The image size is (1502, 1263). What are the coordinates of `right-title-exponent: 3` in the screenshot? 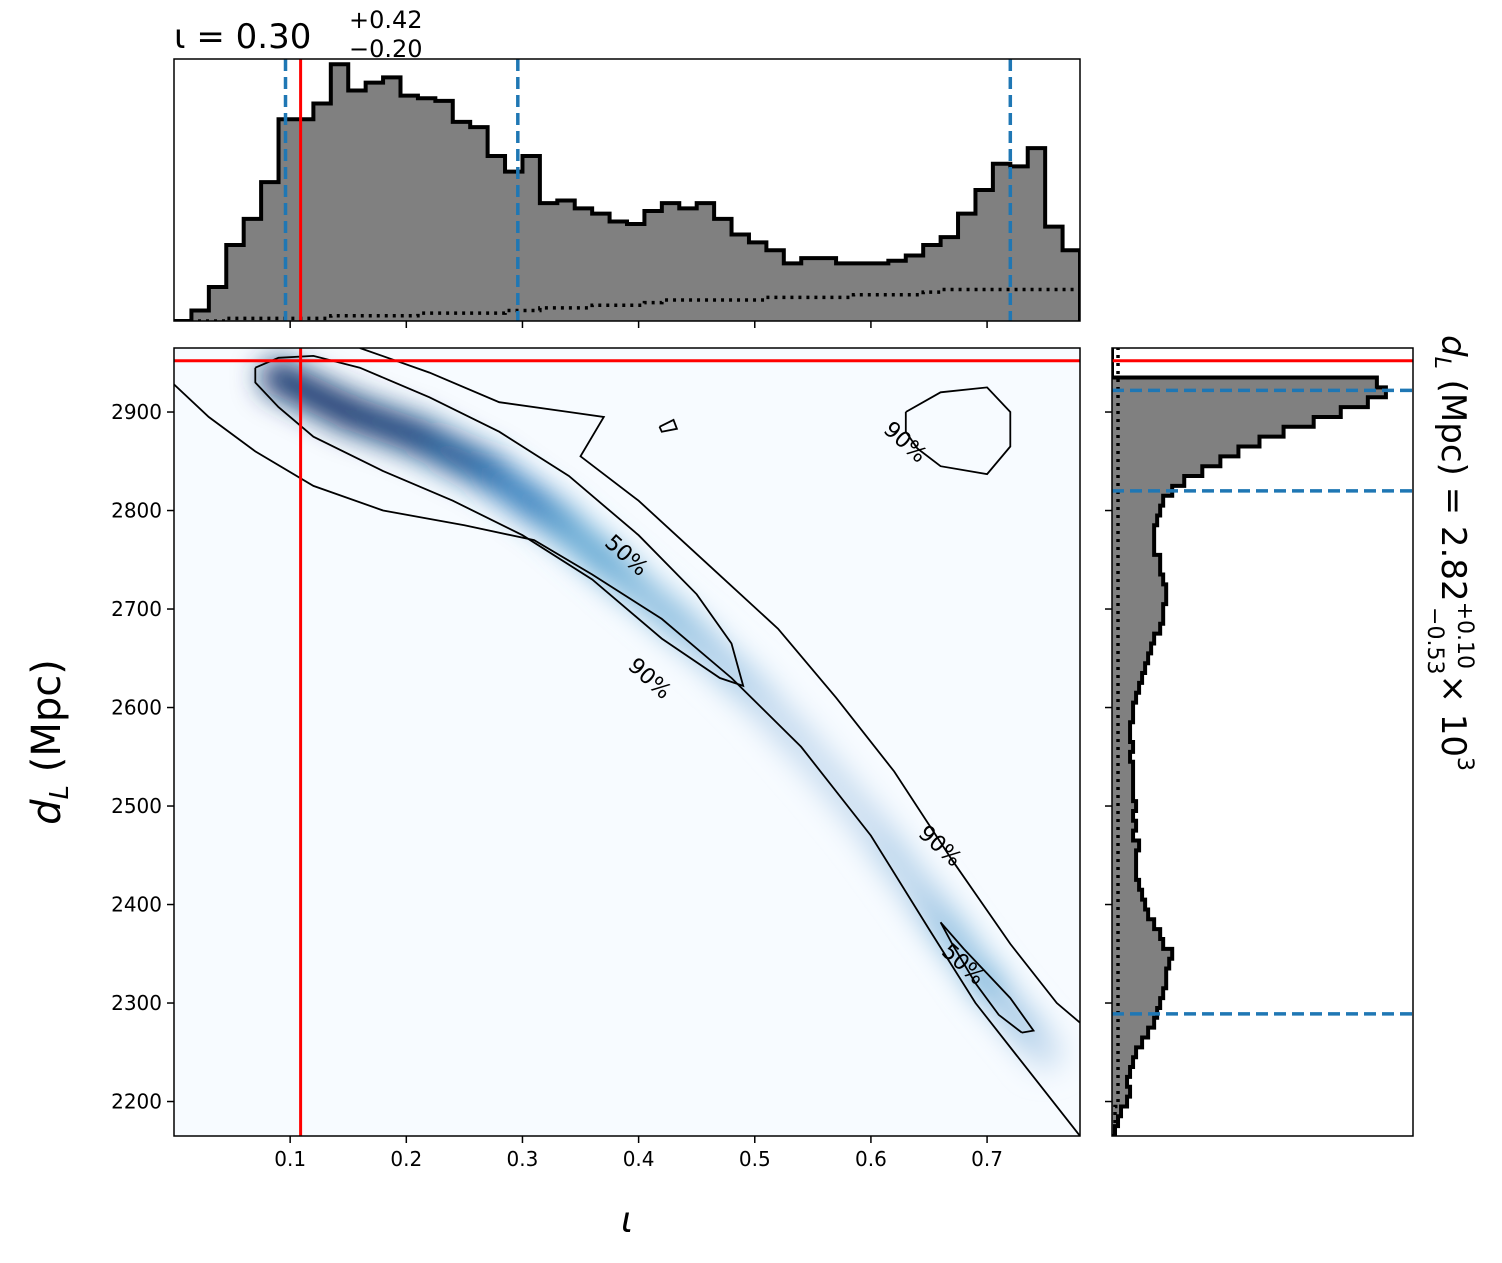 It's located at (1464, 764).